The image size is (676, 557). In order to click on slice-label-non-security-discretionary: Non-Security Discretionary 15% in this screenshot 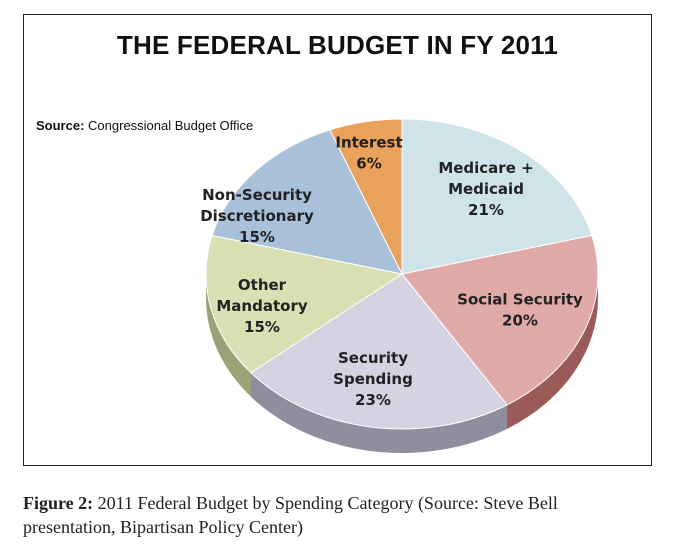, I will do `click(257, 216)`.